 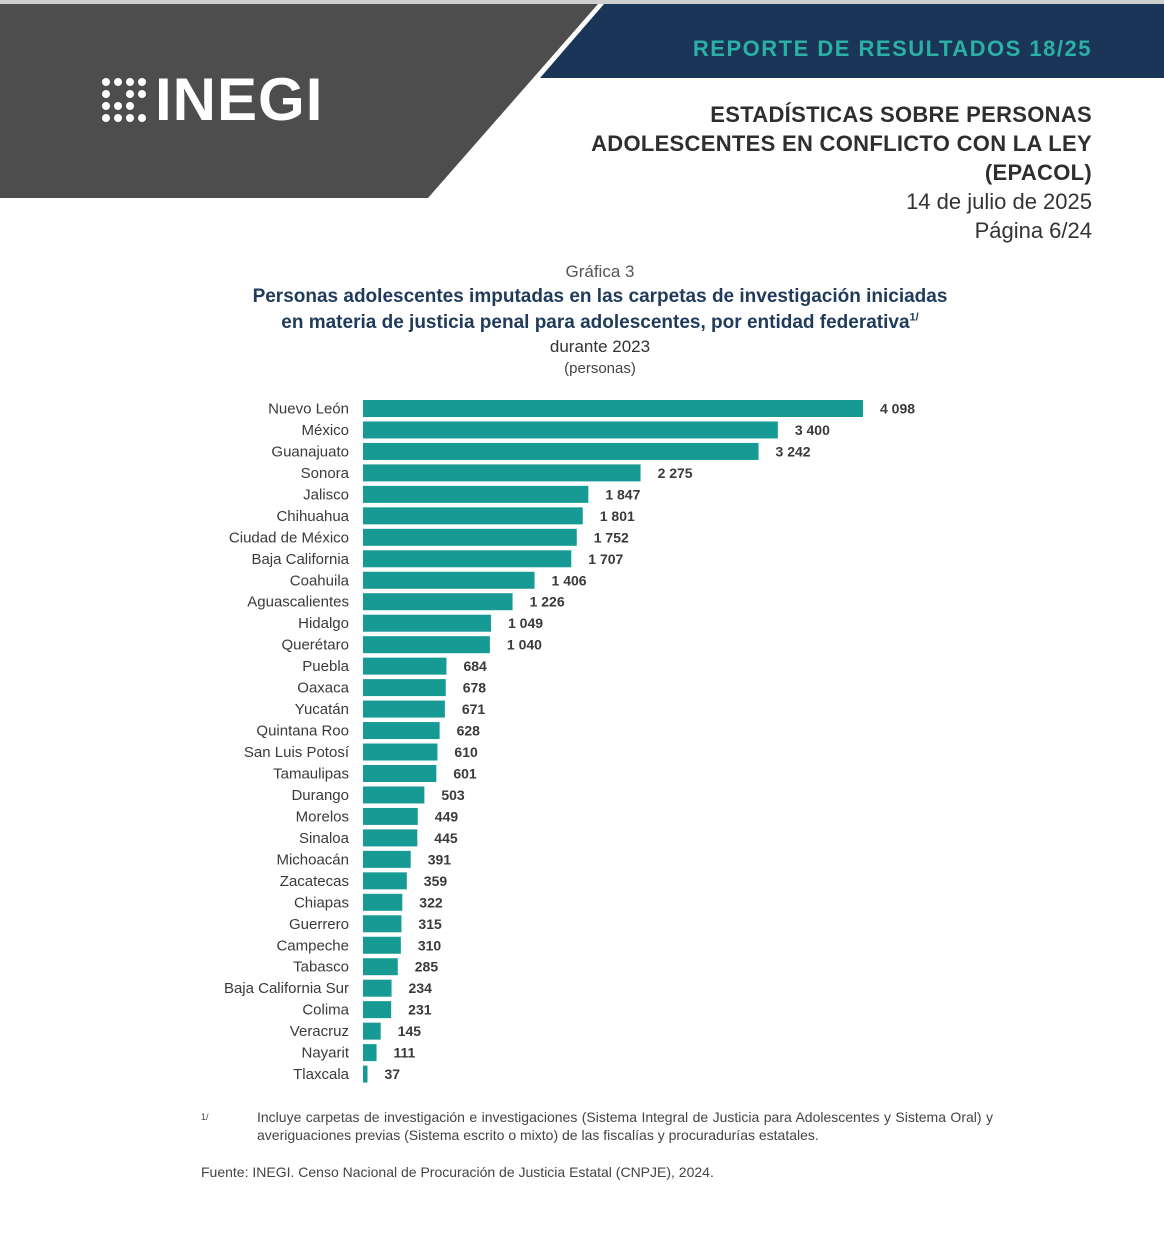 What do you see at coordinates (430, 924) in the screenshot?
I see `value-label: 315` at bounding box center [430, 924].